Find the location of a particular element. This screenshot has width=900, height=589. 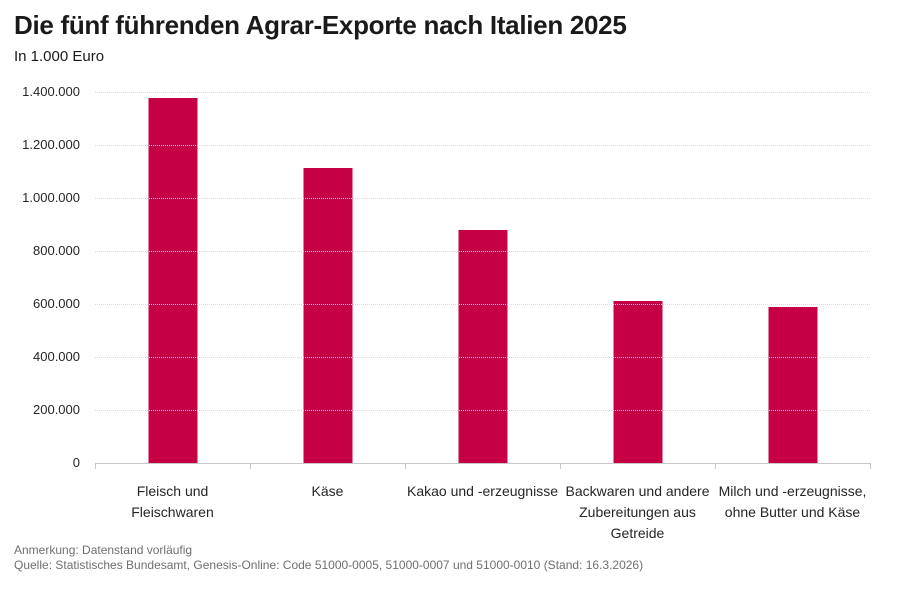

y-axis-tick-label: 200.000 is located at coordinates (56, 409).